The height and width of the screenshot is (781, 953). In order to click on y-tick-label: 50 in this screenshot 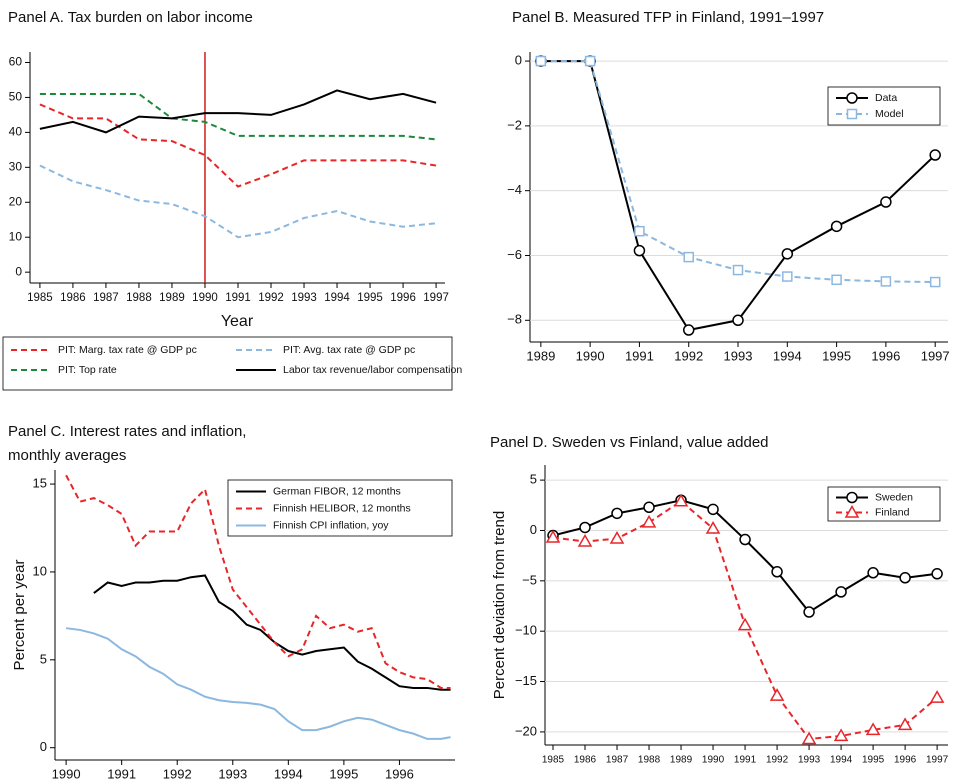, I will do `click(16, 97)`.